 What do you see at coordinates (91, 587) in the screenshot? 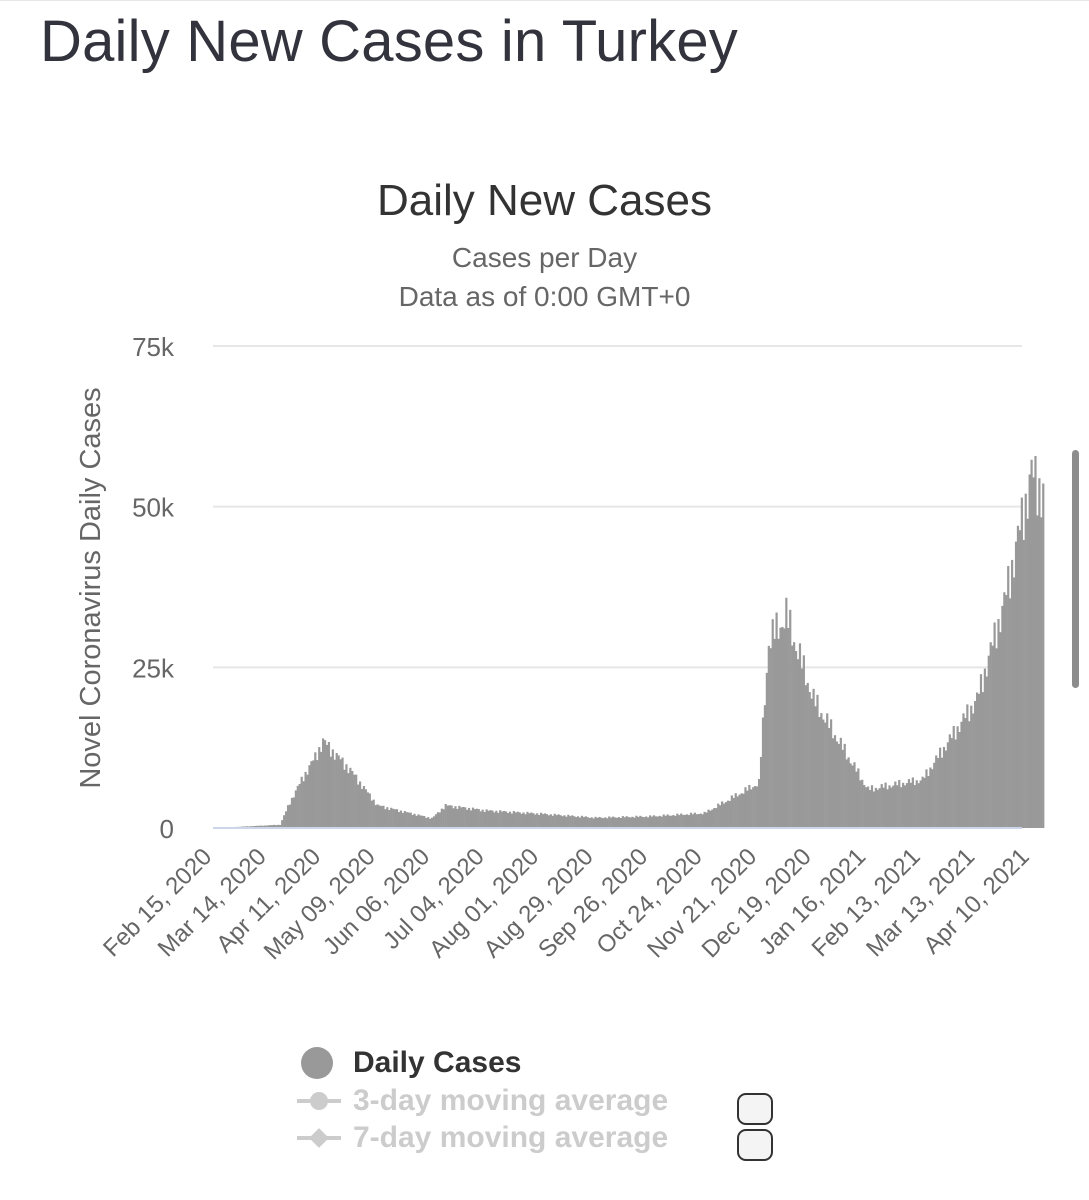
I see `y-axis-title: Novel Coronavirus Daily Cases` at bounding box center [91, 587].